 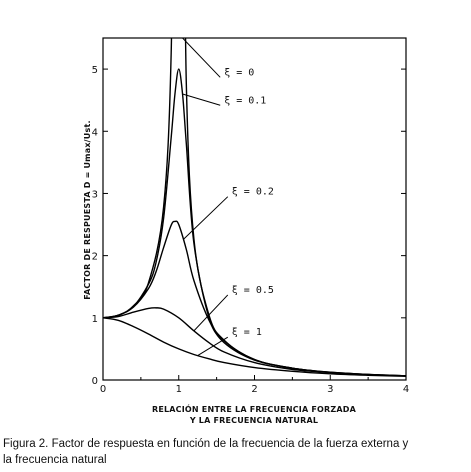 I want to click on x-tick-label: 3, so click(x=330, y=389).